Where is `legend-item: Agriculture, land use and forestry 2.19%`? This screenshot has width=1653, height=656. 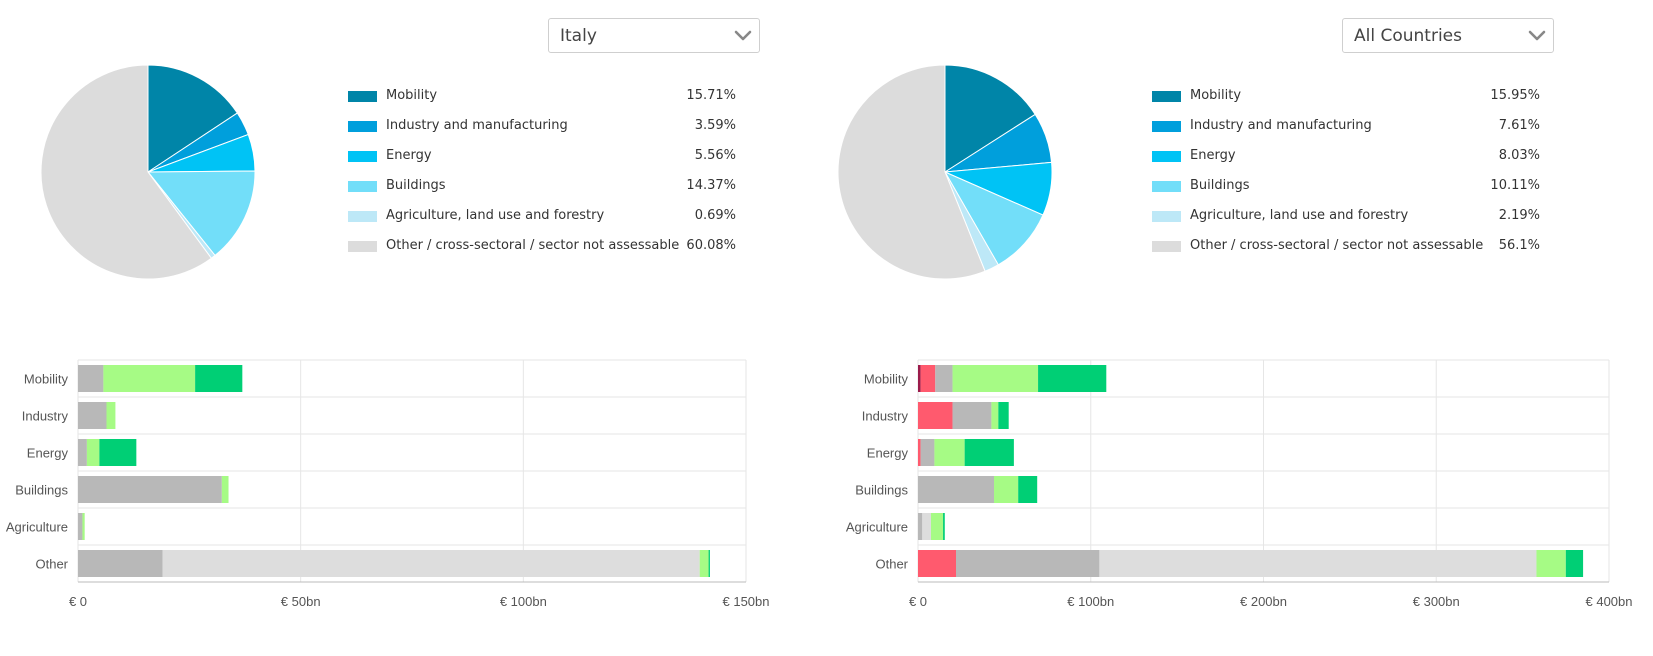
legend-item: Agriculture, land use and forestry 2.19% is located at coordinates (1346, 221).